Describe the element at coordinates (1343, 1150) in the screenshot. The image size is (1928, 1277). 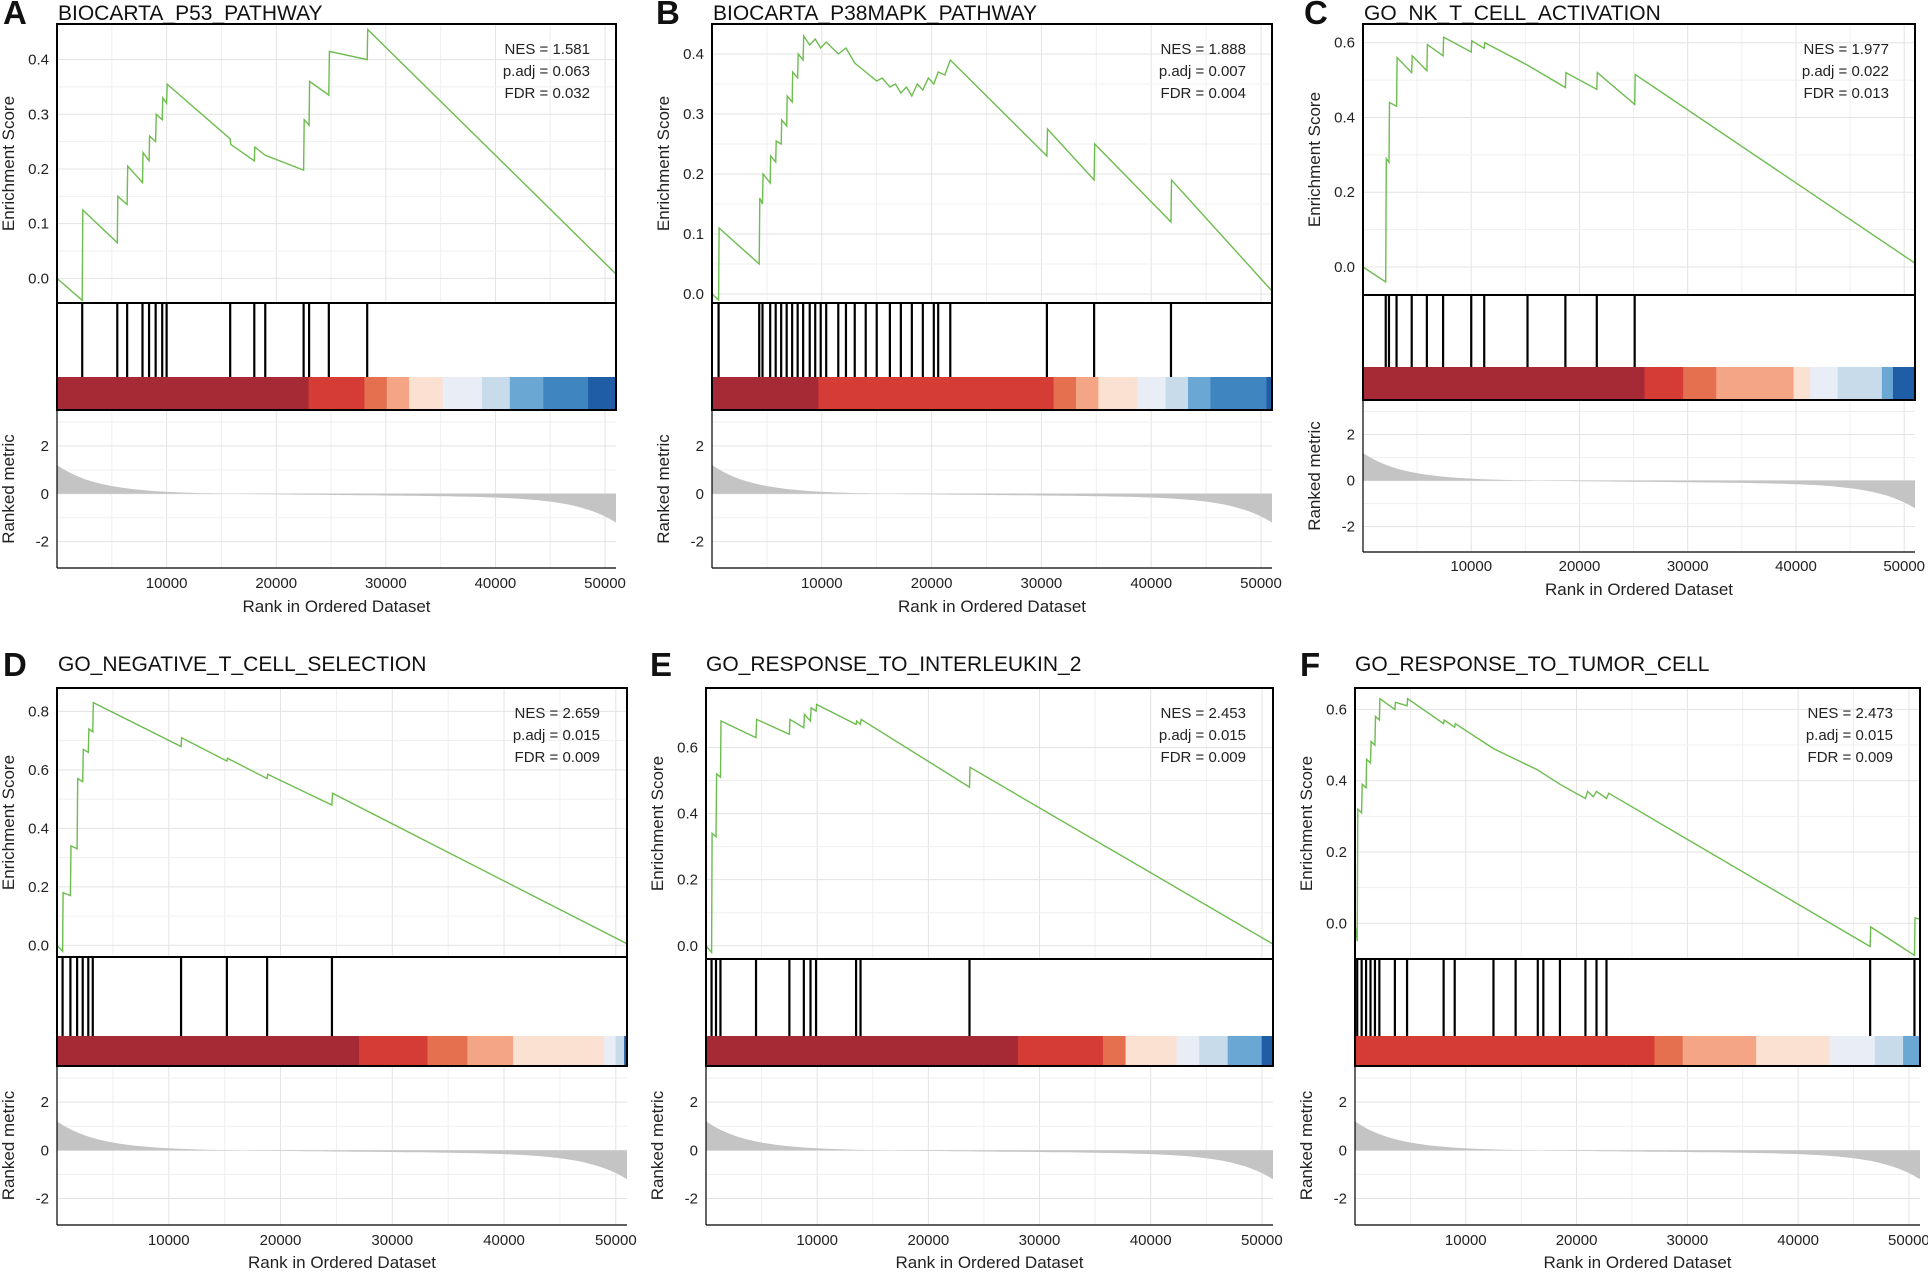
I see `metric-tick-label: 0` at that location.